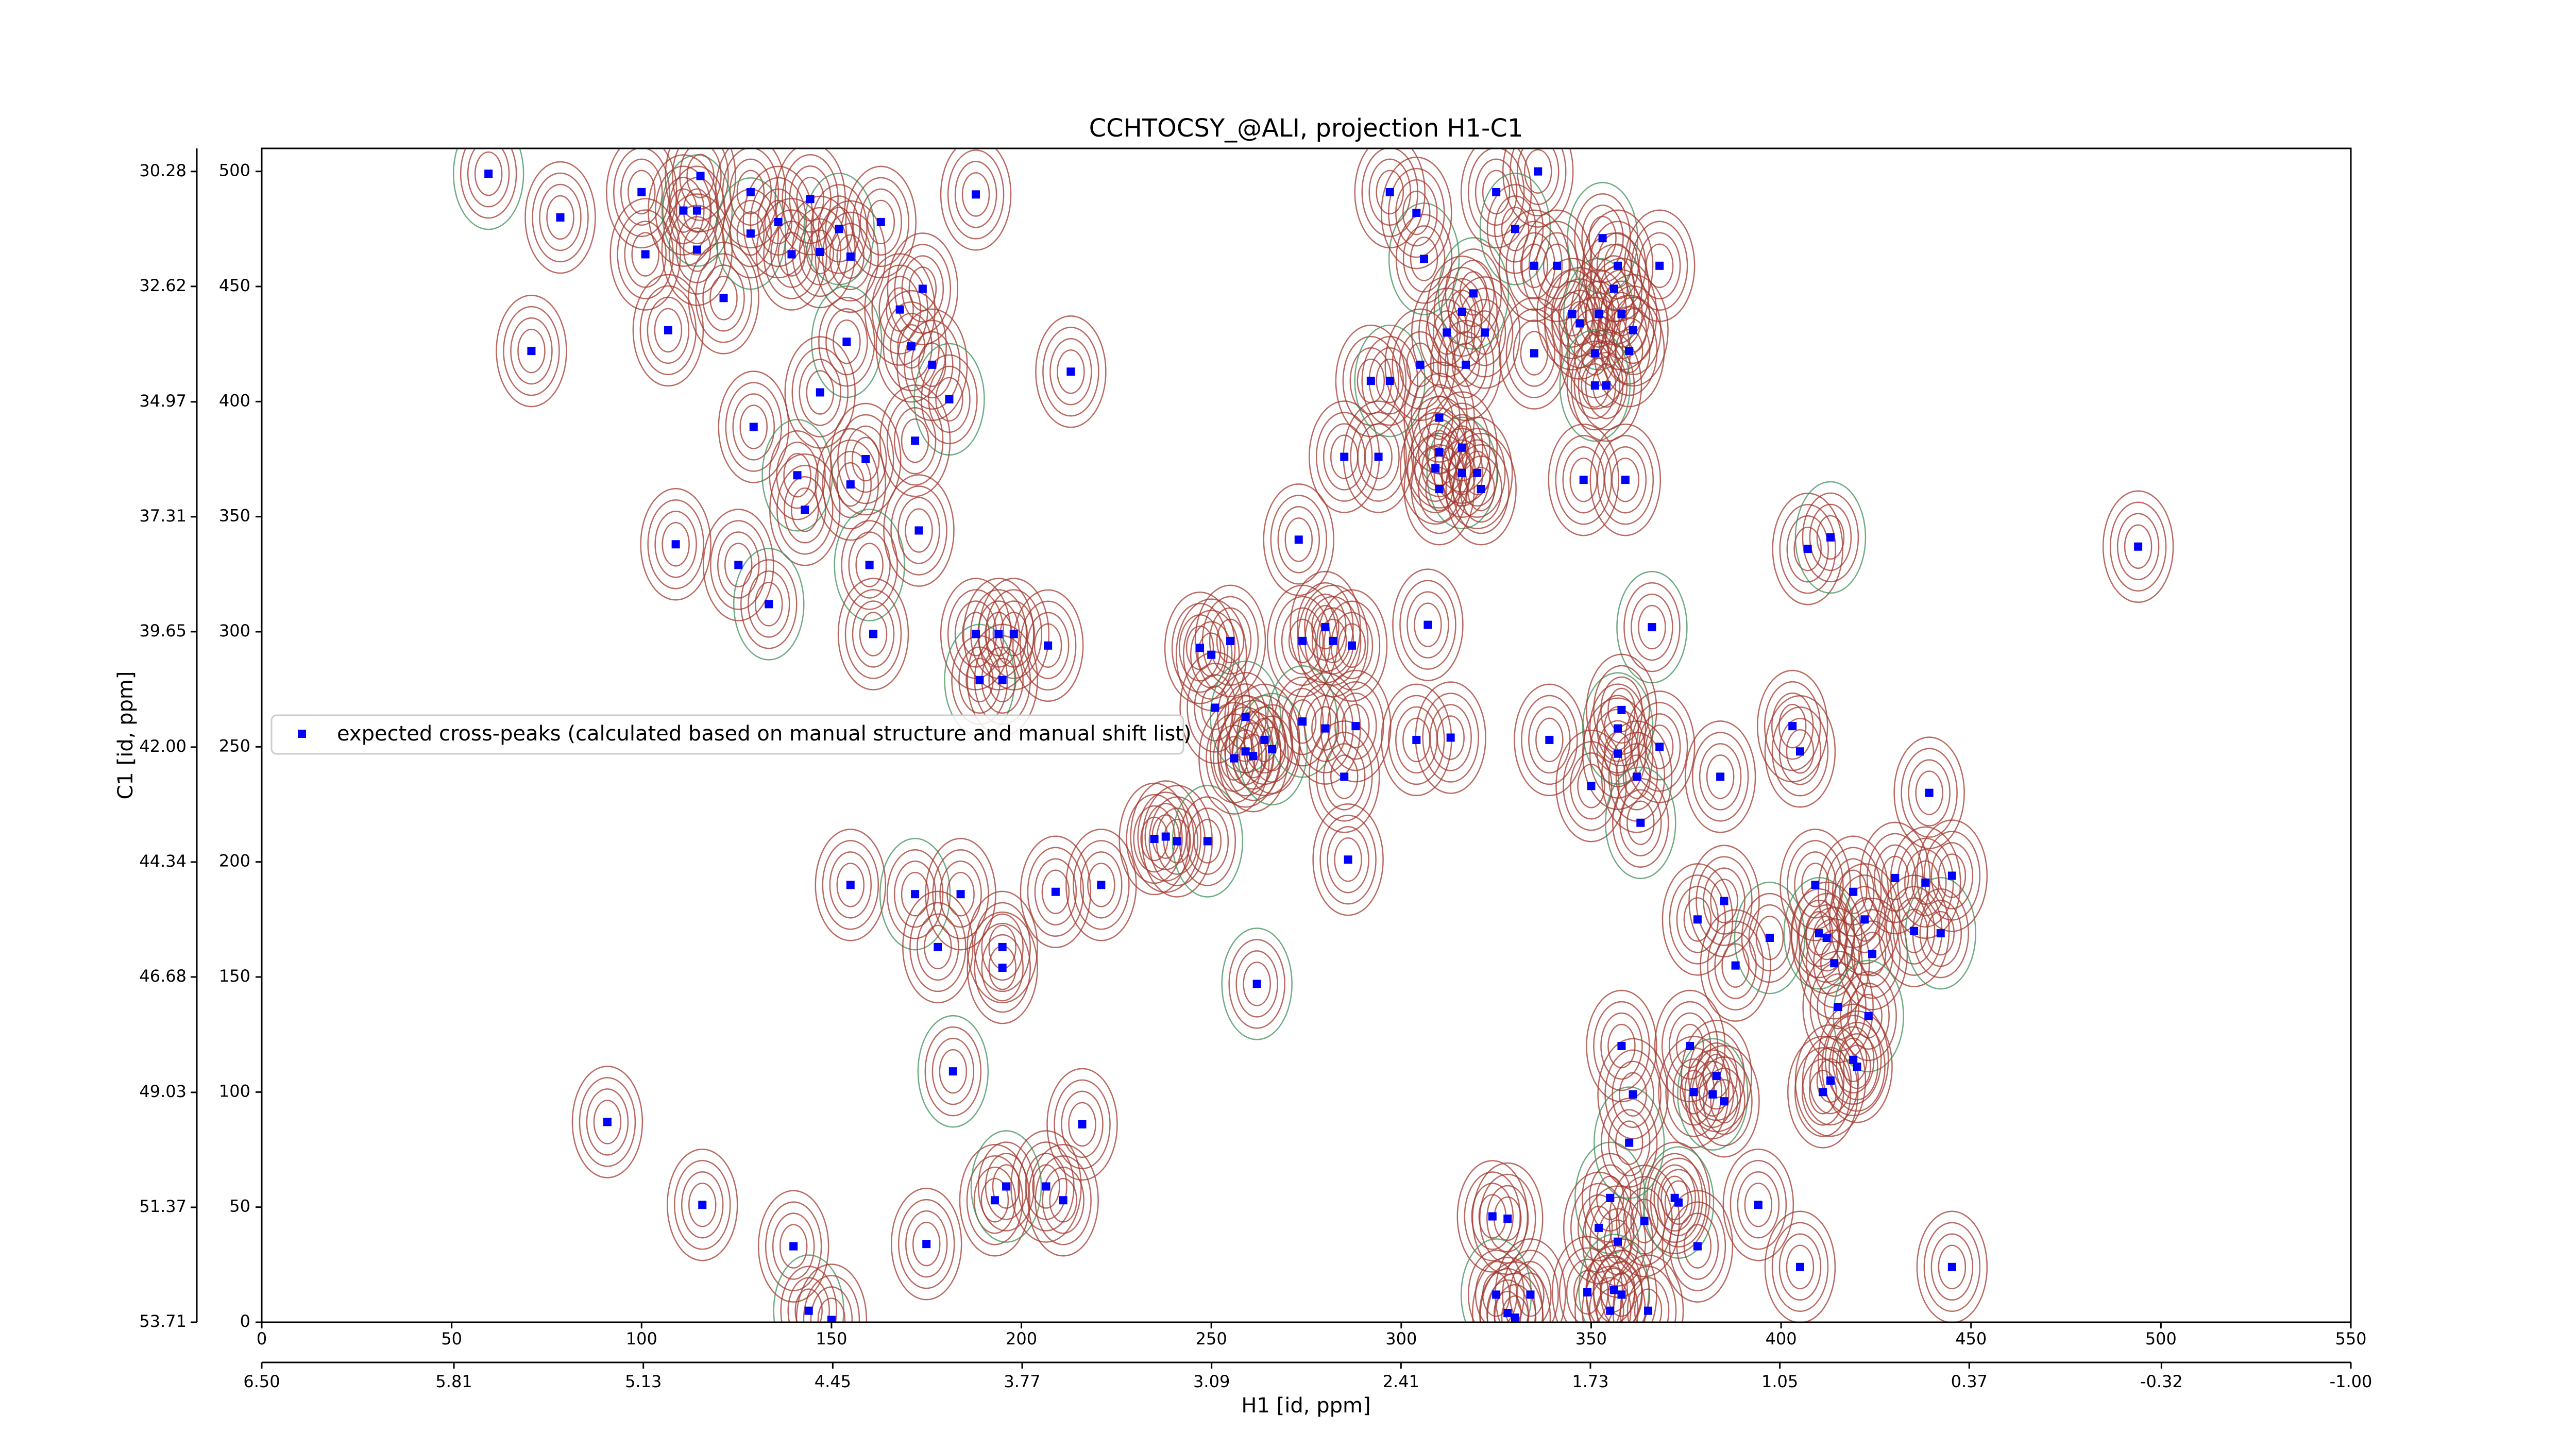  Describe the element at coordinates (163, 631) in the screenshot. I see `y-tick-label: 39.65` at that location.